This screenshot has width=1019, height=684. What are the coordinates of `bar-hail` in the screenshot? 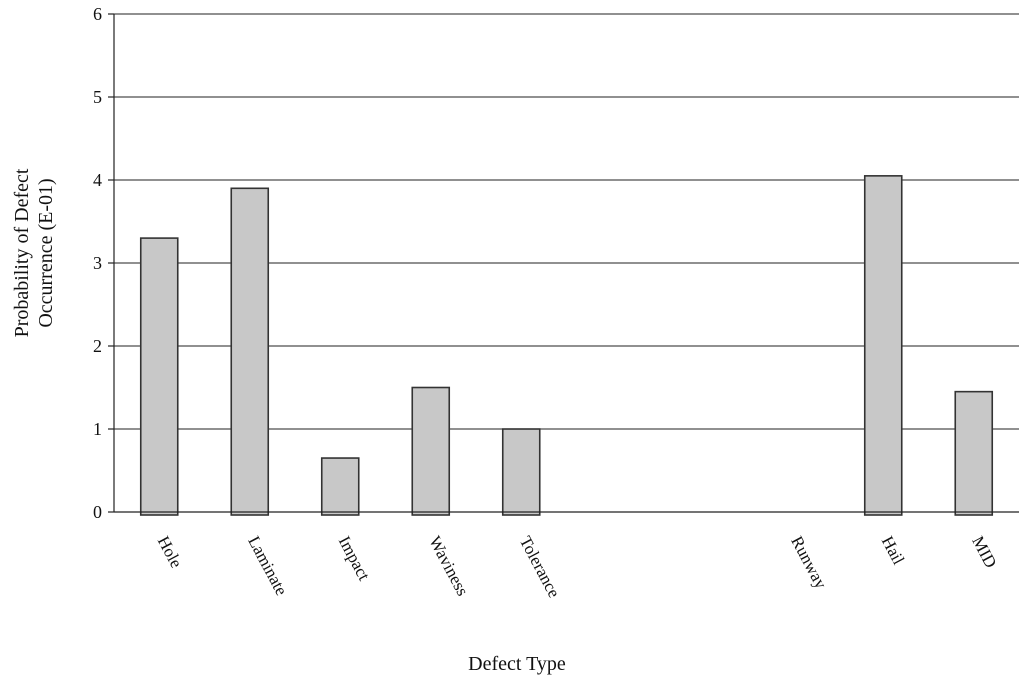 It's located at (883, 345).